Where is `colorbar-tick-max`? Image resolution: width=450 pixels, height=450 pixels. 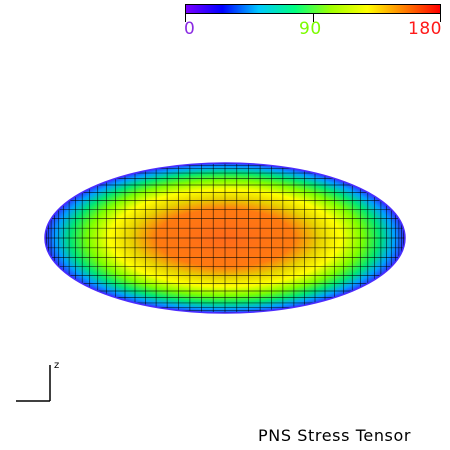
colorbar-tick-max is located at coordinates (440, 18).